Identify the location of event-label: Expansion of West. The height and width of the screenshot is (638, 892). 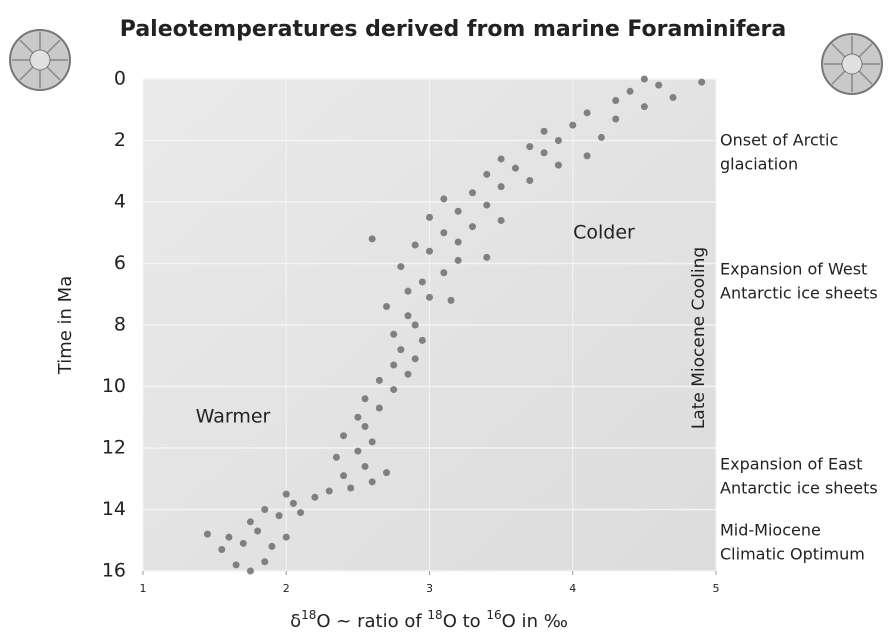
(793, 269).